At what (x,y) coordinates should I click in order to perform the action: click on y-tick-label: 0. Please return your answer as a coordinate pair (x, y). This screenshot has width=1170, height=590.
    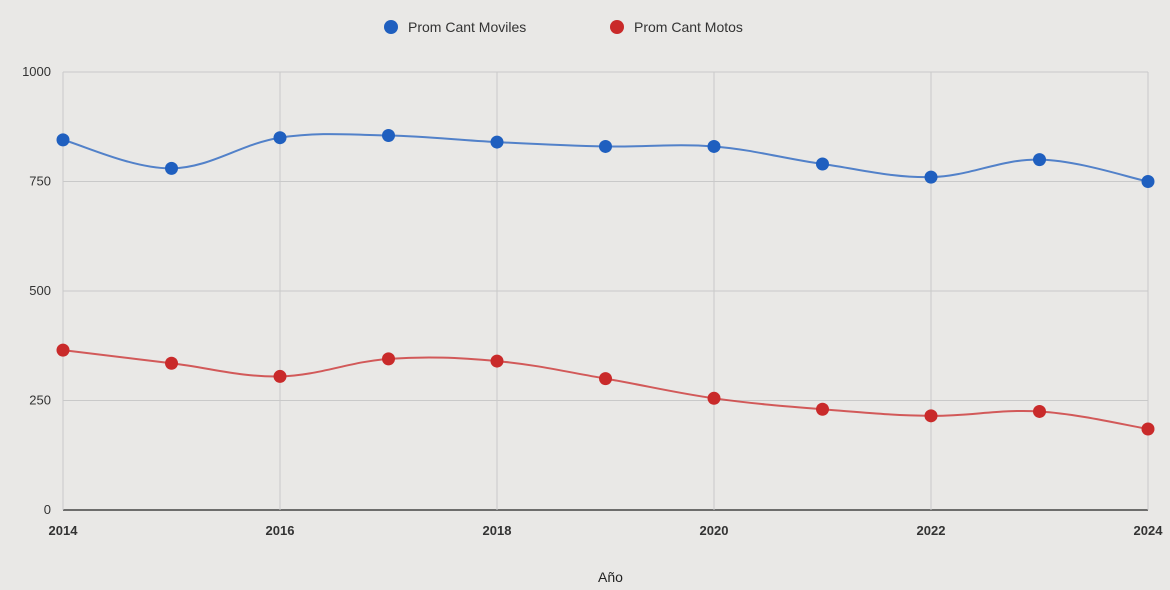
    Looking at the image, I should click on (47, 509).